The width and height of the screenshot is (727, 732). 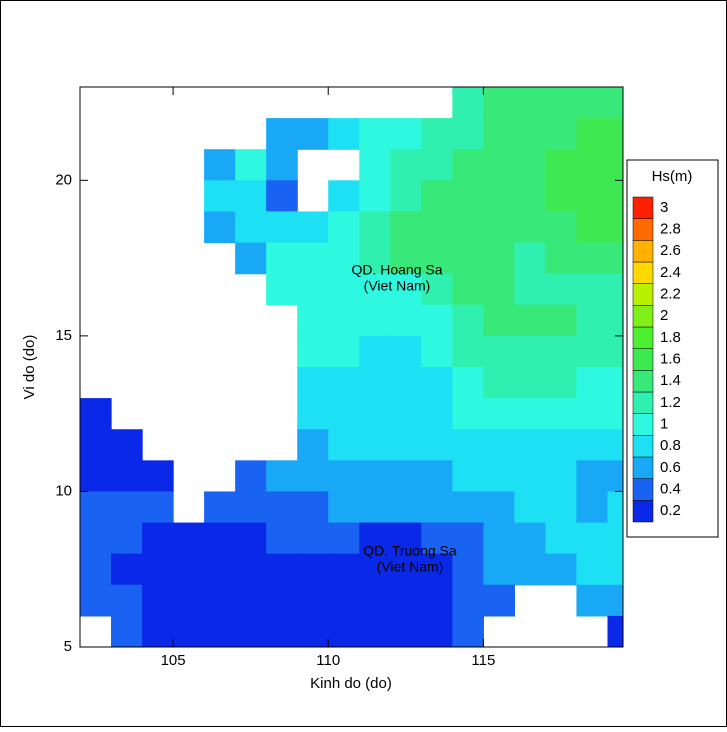 What do you see at coordinates (670, 358) in the screenshot?
I see `colorbar-label: 1.6` at bounding box center [670, 358].